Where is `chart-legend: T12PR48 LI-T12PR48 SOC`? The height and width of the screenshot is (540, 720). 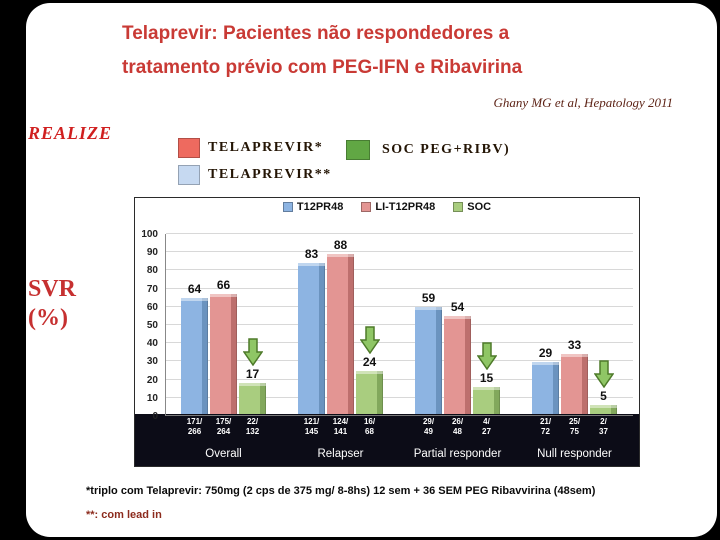 chart-legend: T12PR48 LI-T12PR48 SOC is located at coordinates (387, 207).